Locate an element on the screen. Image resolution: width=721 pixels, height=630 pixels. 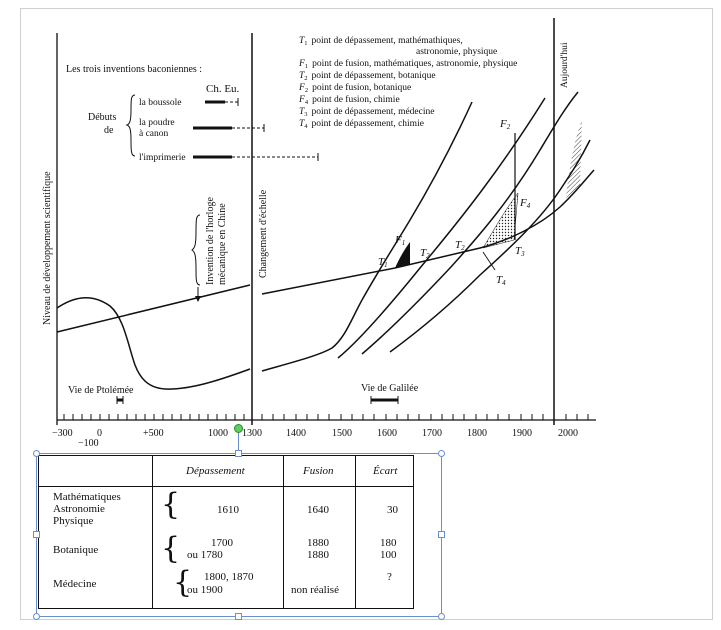
resize-handle-sw is located at coordinates (36, 616).